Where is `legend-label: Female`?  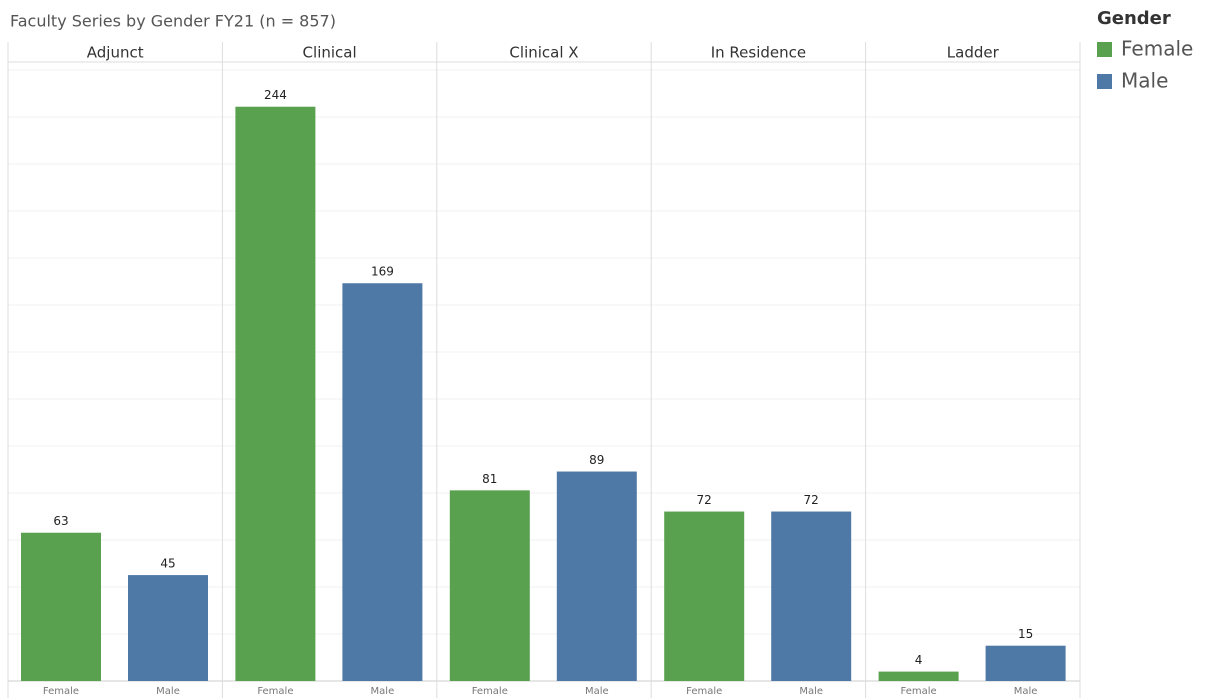 legend-label: Female is located at coordinates (1157, 49).